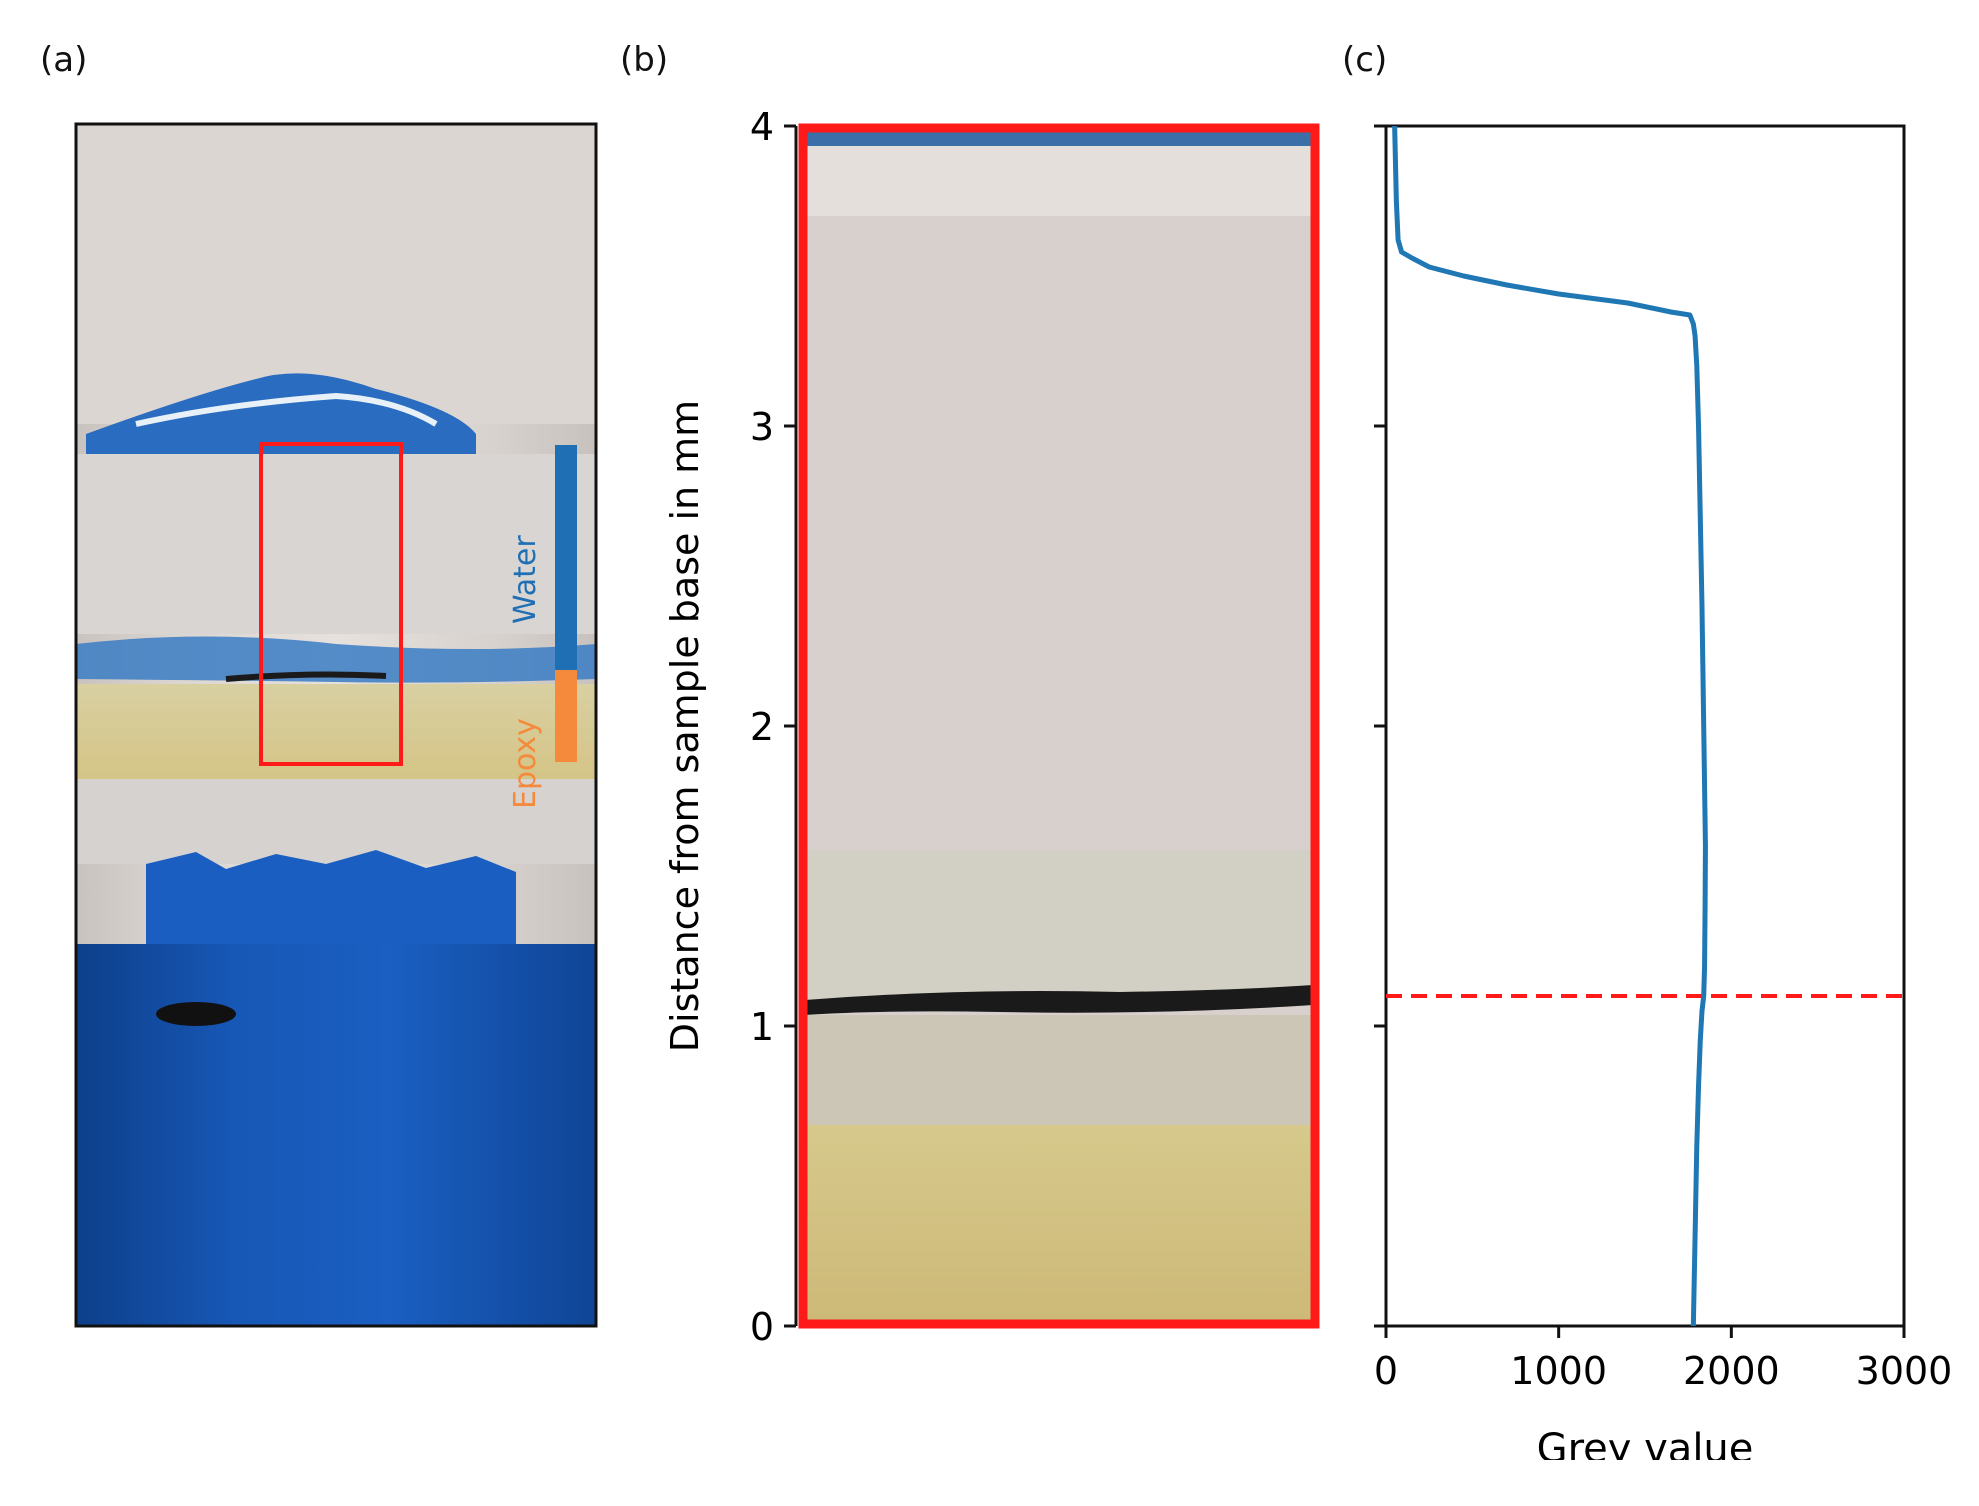  I want to click on panel-label-a: (a), so click(64, 60).